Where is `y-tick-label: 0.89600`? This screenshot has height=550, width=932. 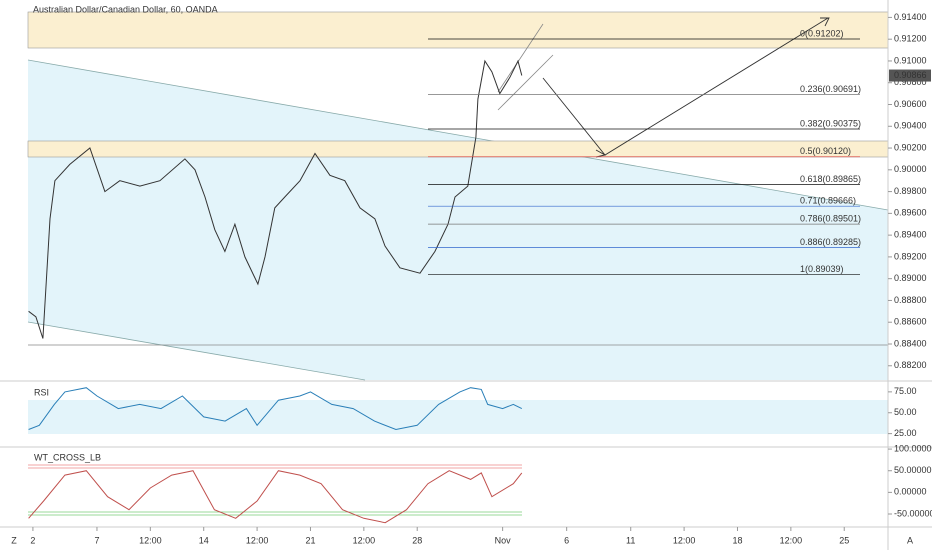 y-tick-label: 0.89600 is located at coordinates (910, 213).